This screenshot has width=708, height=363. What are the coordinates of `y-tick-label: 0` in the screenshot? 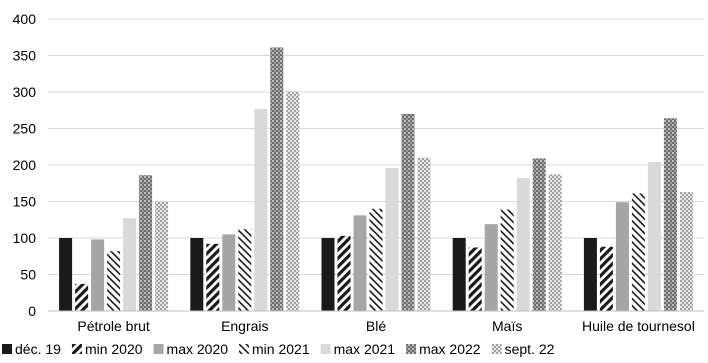 It's located at (32, 311).